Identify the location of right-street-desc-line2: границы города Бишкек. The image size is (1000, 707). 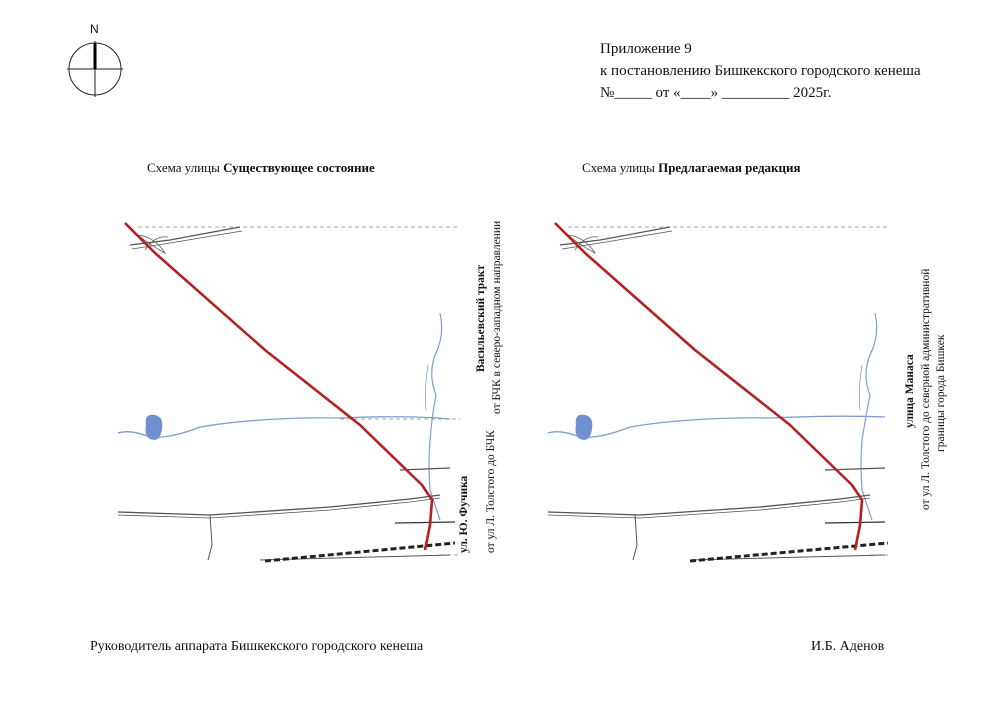
(941, 393).